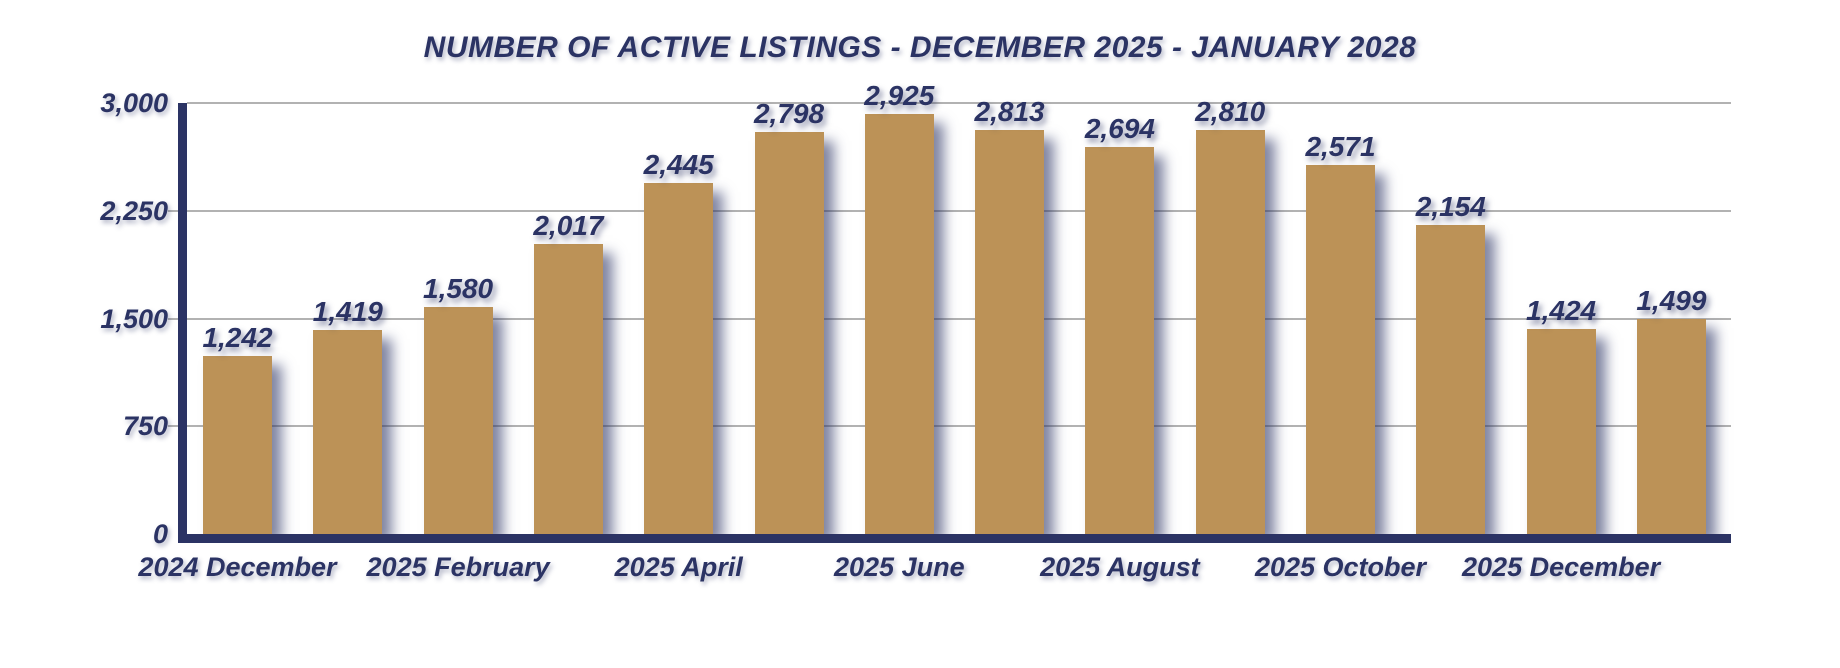 This screenshot has width=1840, height=668. Describe the element at coordinates (899, 567) in the screenshot. I see `x-axis-tick-label: 2025 June` at that location.